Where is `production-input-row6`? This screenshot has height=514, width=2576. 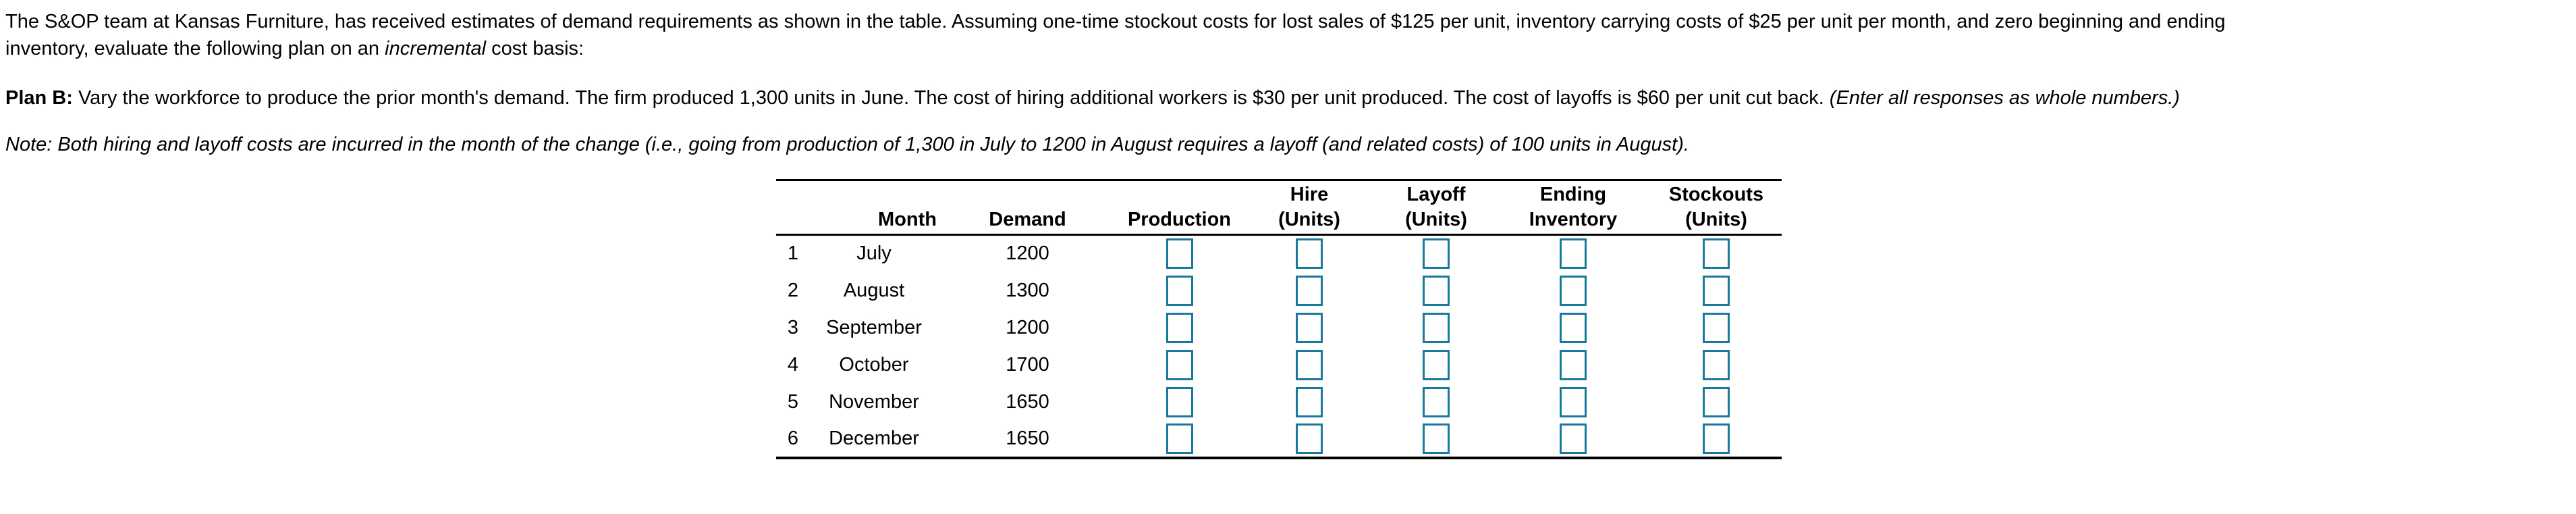 production-input-row6 is located at coordinates (1179, 439).